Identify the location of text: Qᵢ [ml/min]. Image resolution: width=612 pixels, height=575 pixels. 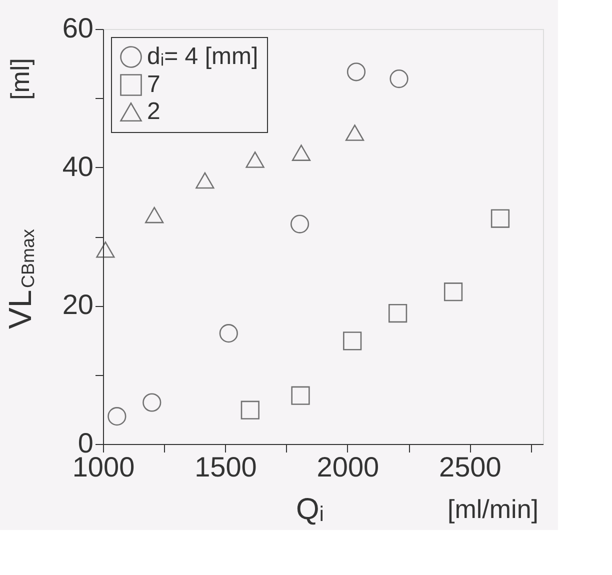
(417, 509).